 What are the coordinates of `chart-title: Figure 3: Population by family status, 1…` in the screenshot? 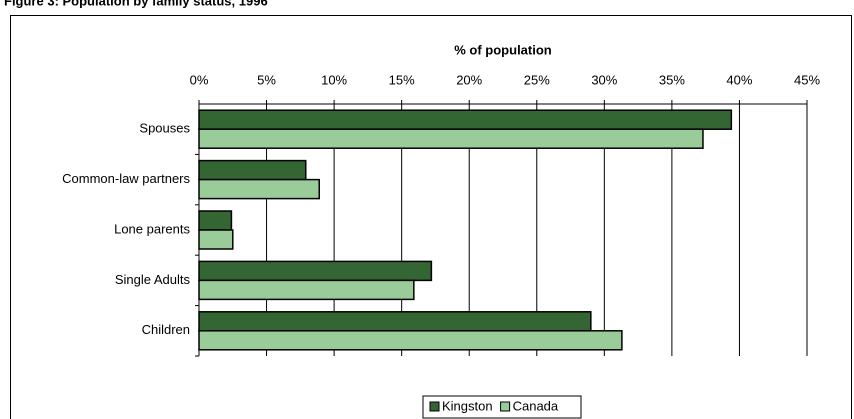 It's located at (136, 4).